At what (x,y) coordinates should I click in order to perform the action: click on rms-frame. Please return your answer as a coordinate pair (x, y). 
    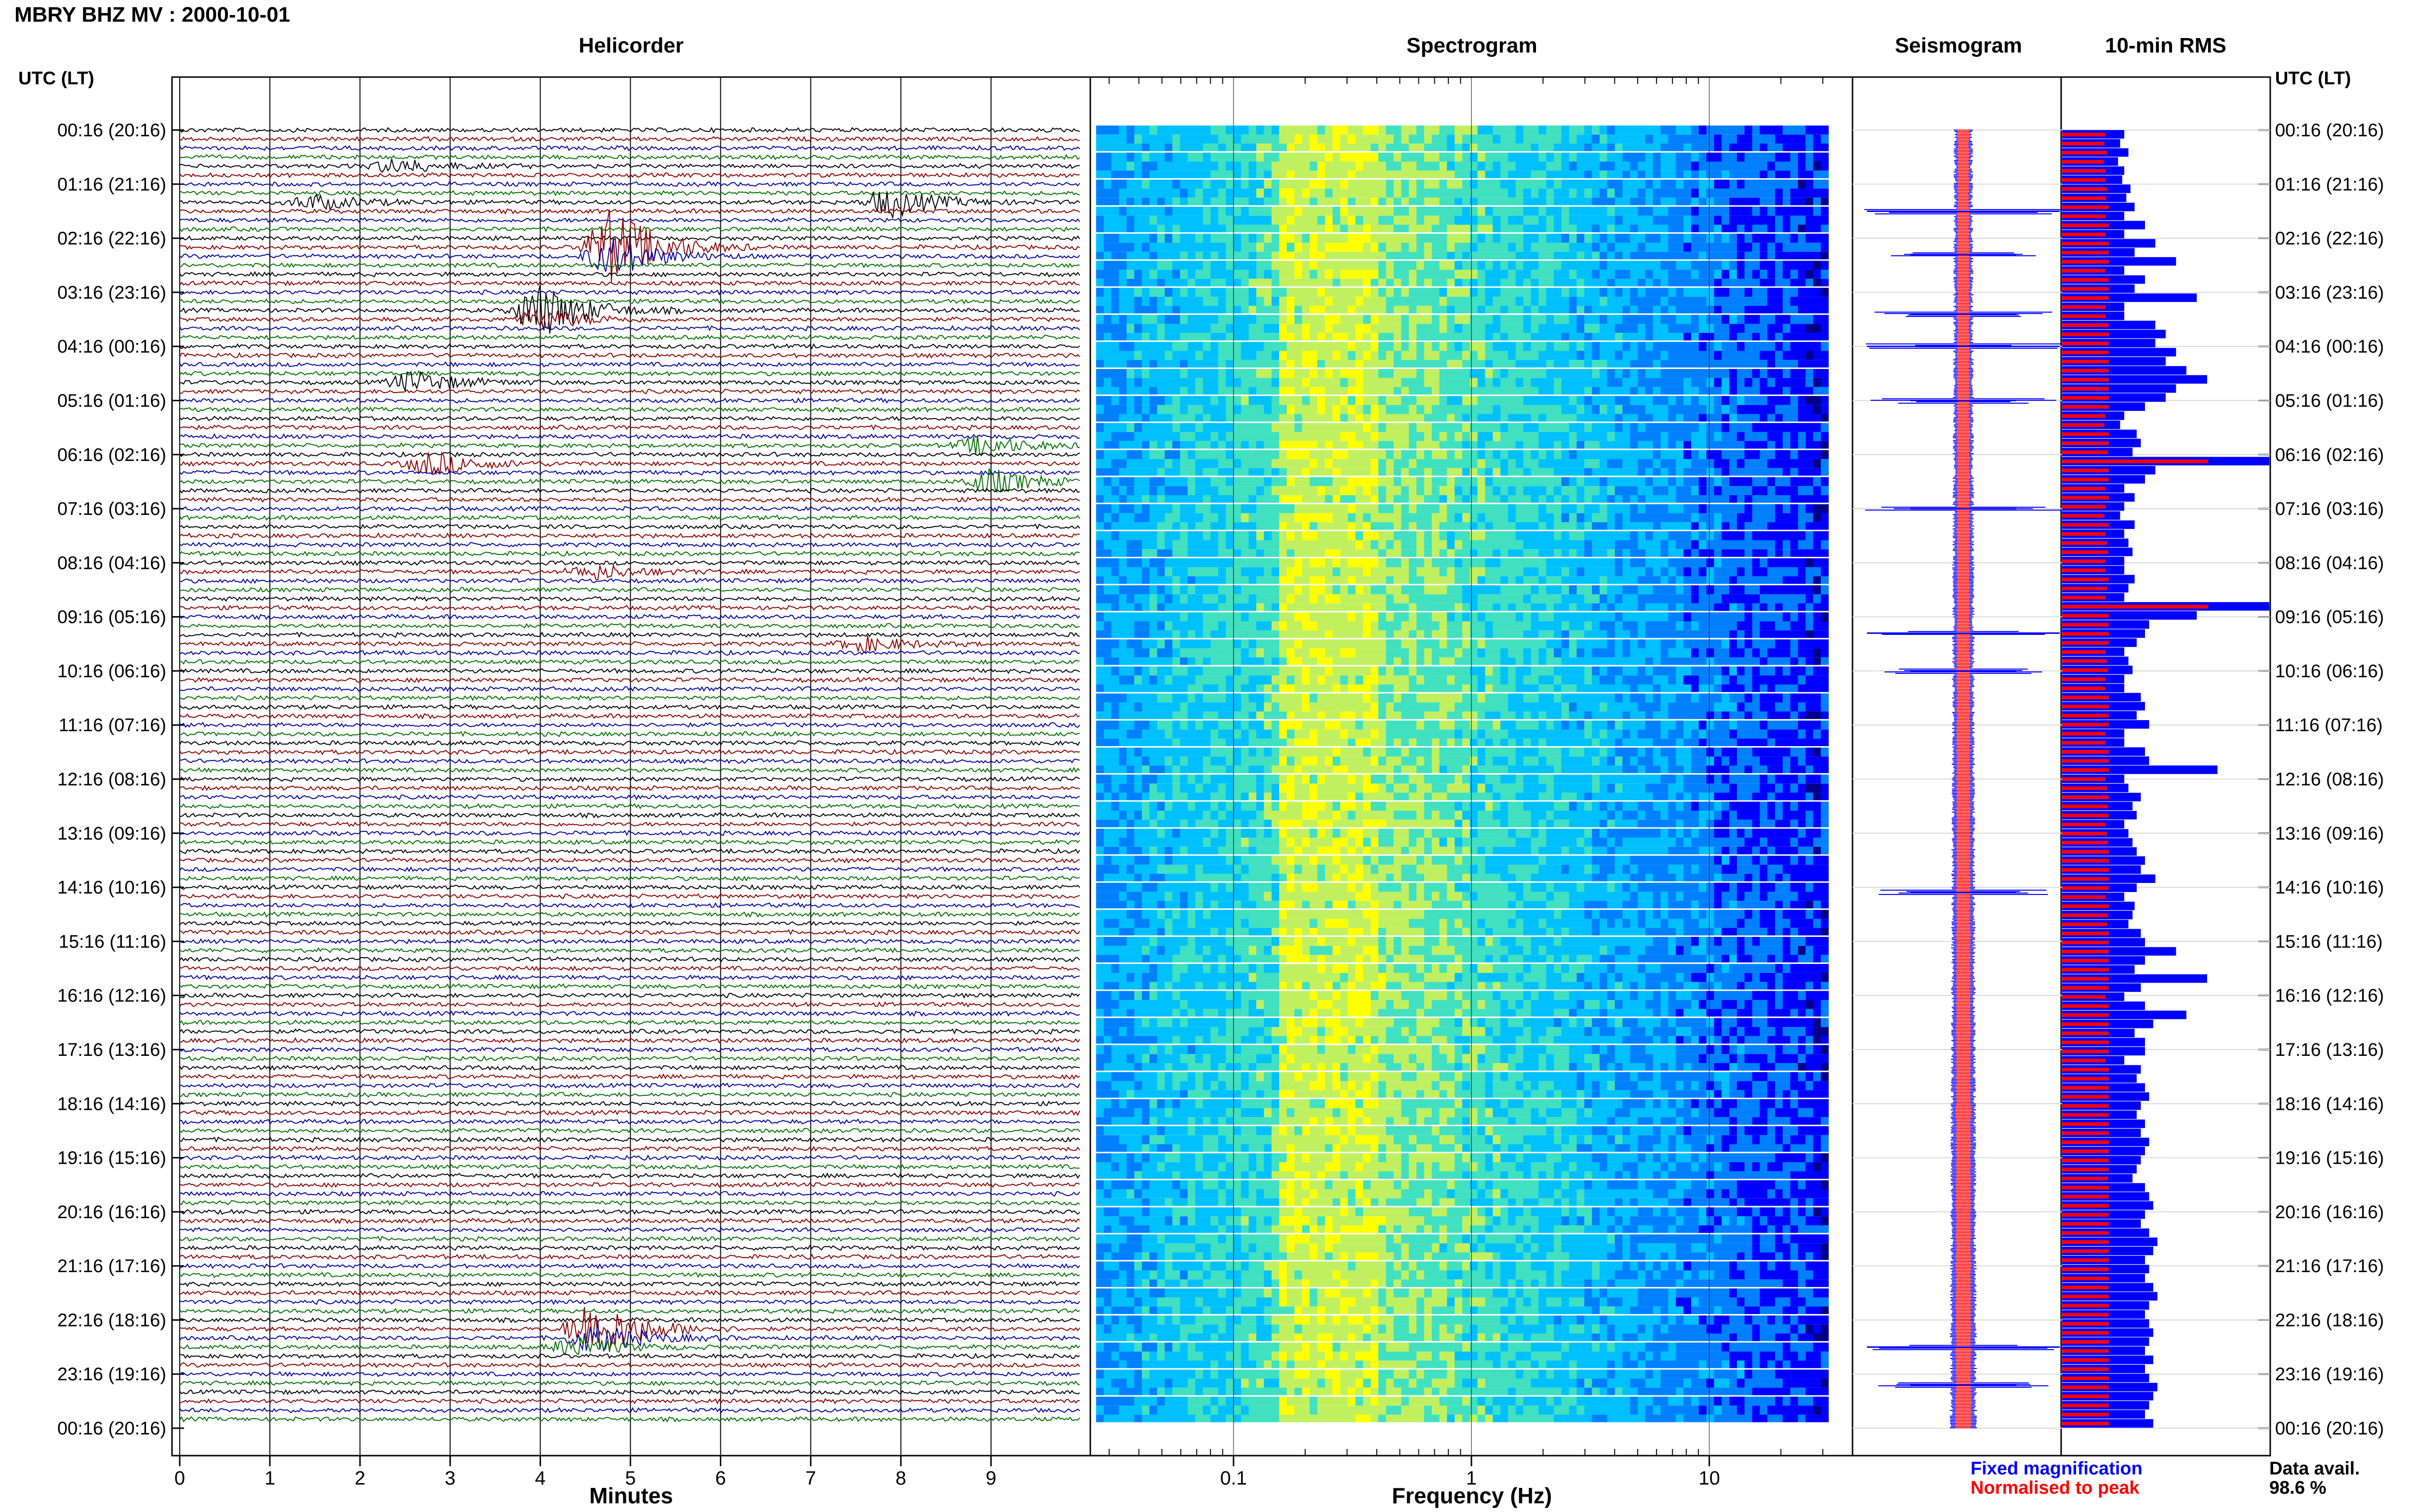
    Looking at the image, I should click on (2165, 766).